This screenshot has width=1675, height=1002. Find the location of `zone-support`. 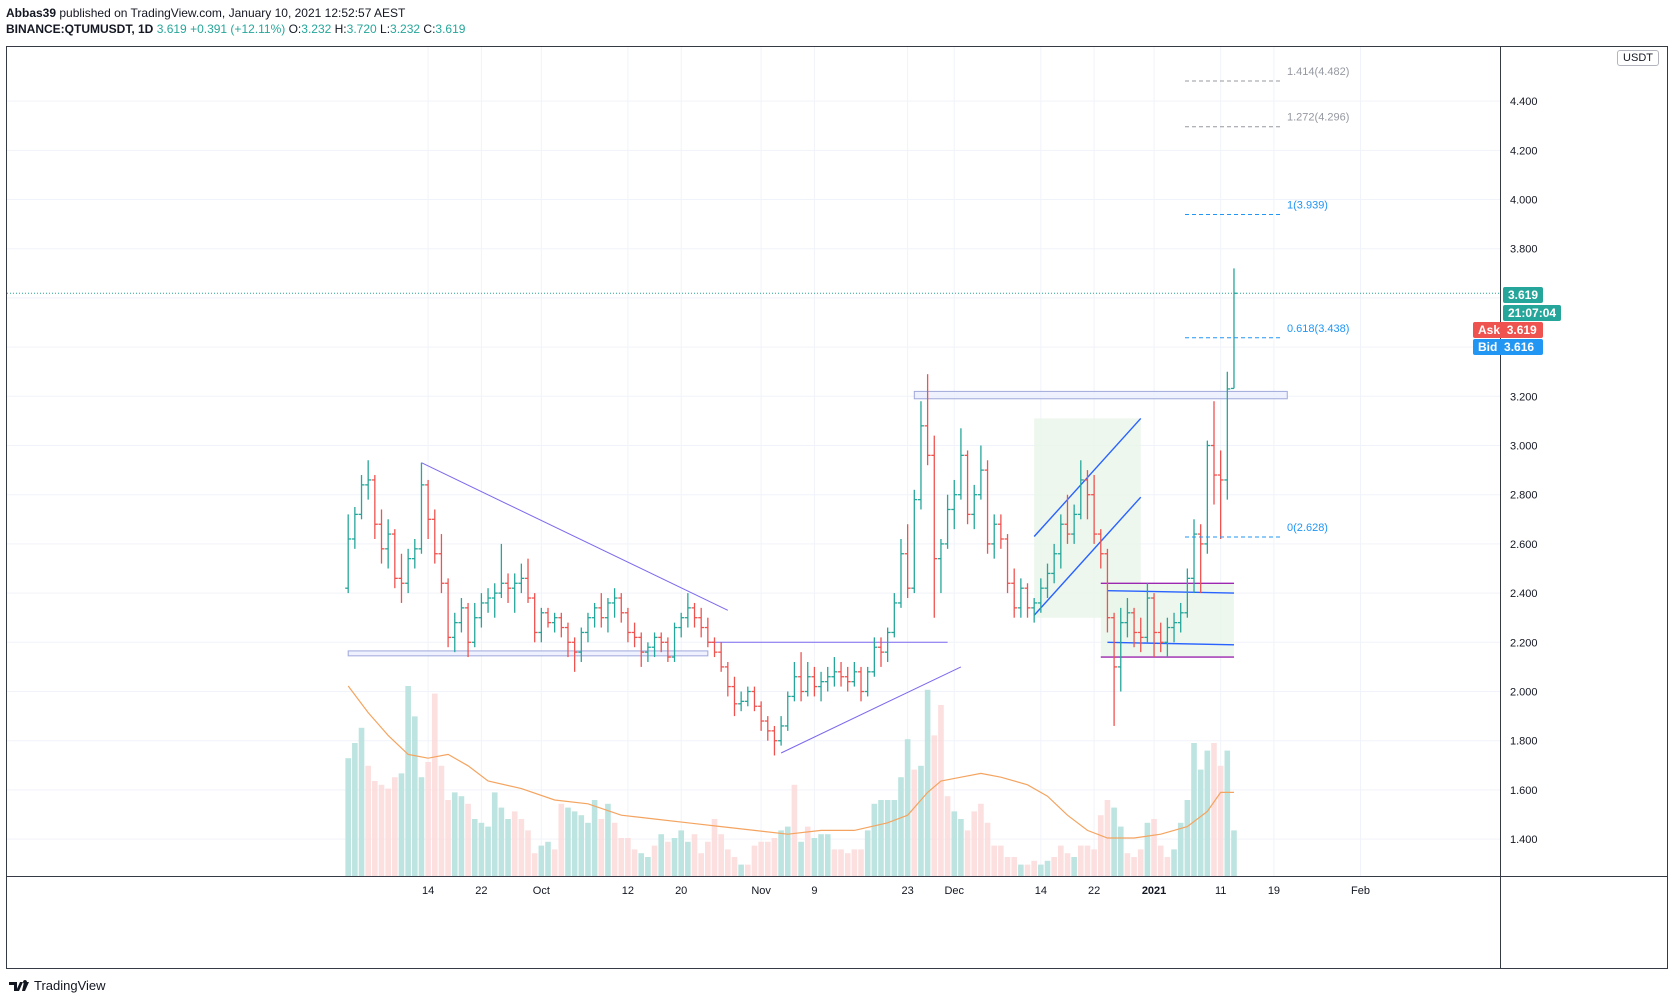

zone-support is located at coordinates (528, 653).